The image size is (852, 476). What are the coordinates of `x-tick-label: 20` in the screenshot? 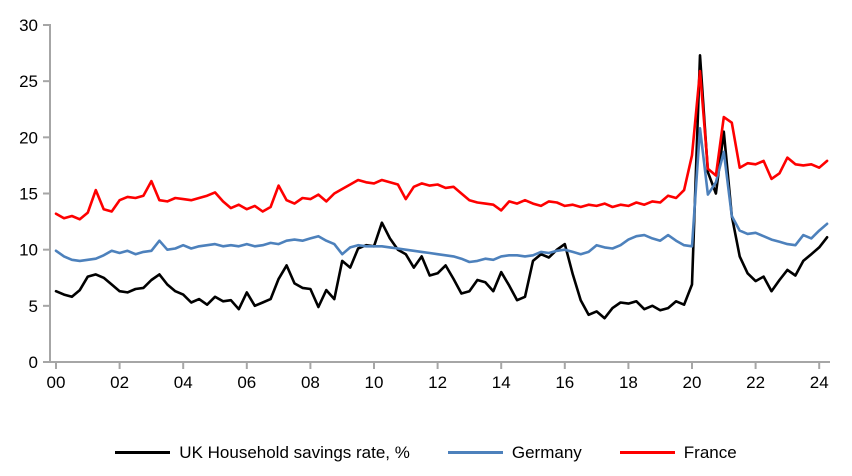 It's located at (692, 382).